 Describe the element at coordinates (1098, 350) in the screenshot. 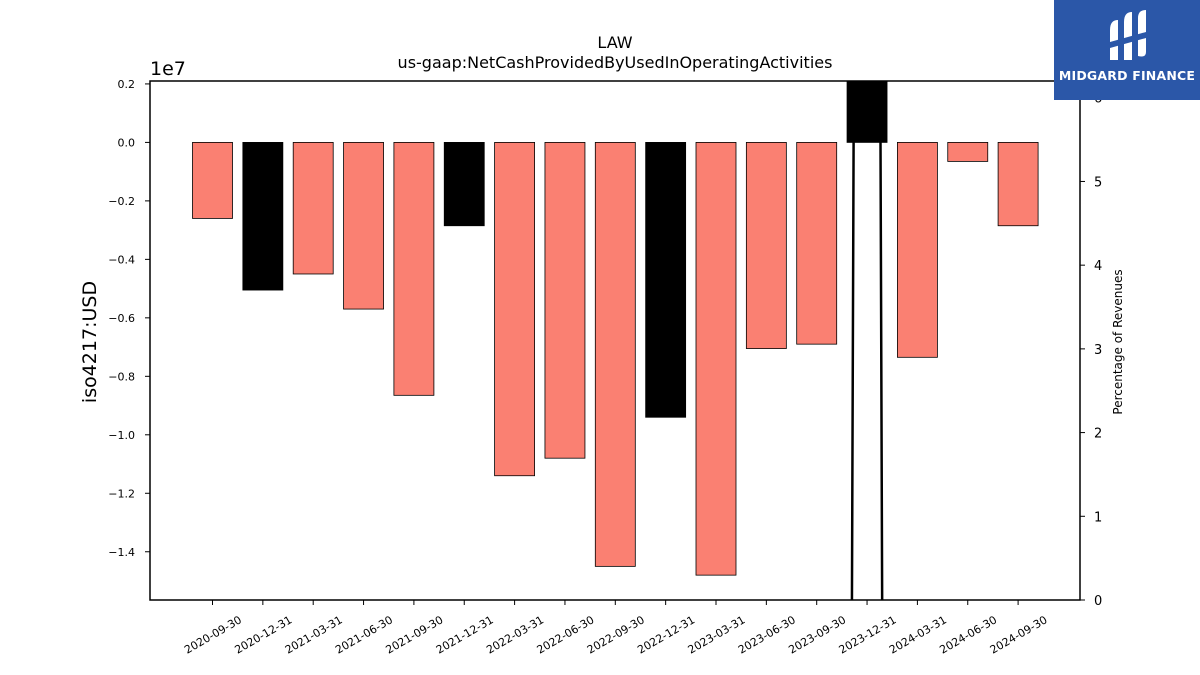

I see `y2-tick-label: 3` at that location.